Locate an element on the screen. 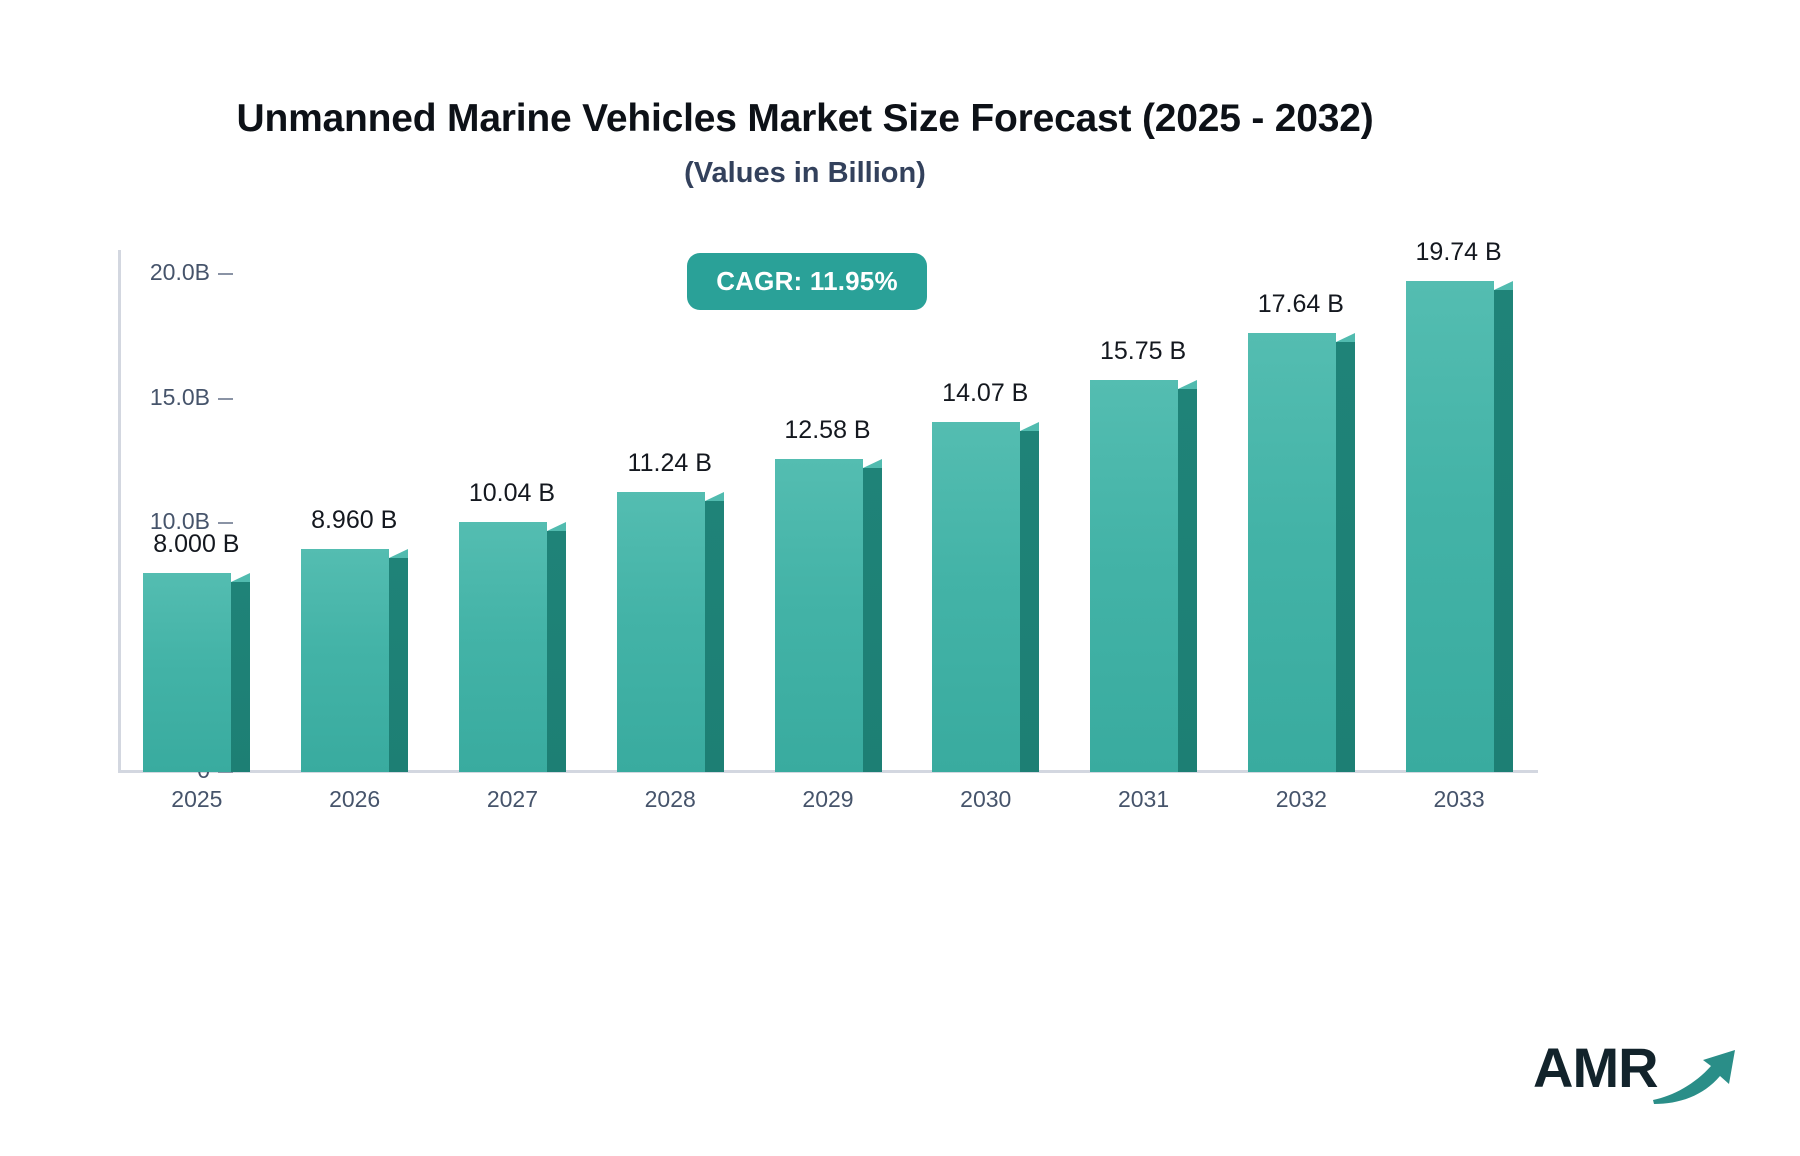 Image resolution: width=1800 pixels, height=1156 pixels. bar-value-label: 15.75 B is located at coordinates (1143, 351).